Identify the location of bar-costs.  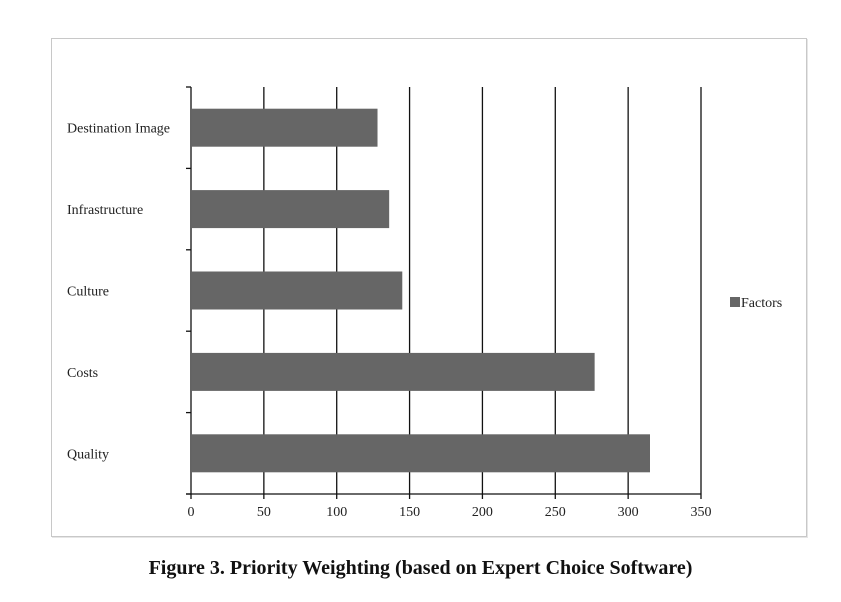
(393, 371).